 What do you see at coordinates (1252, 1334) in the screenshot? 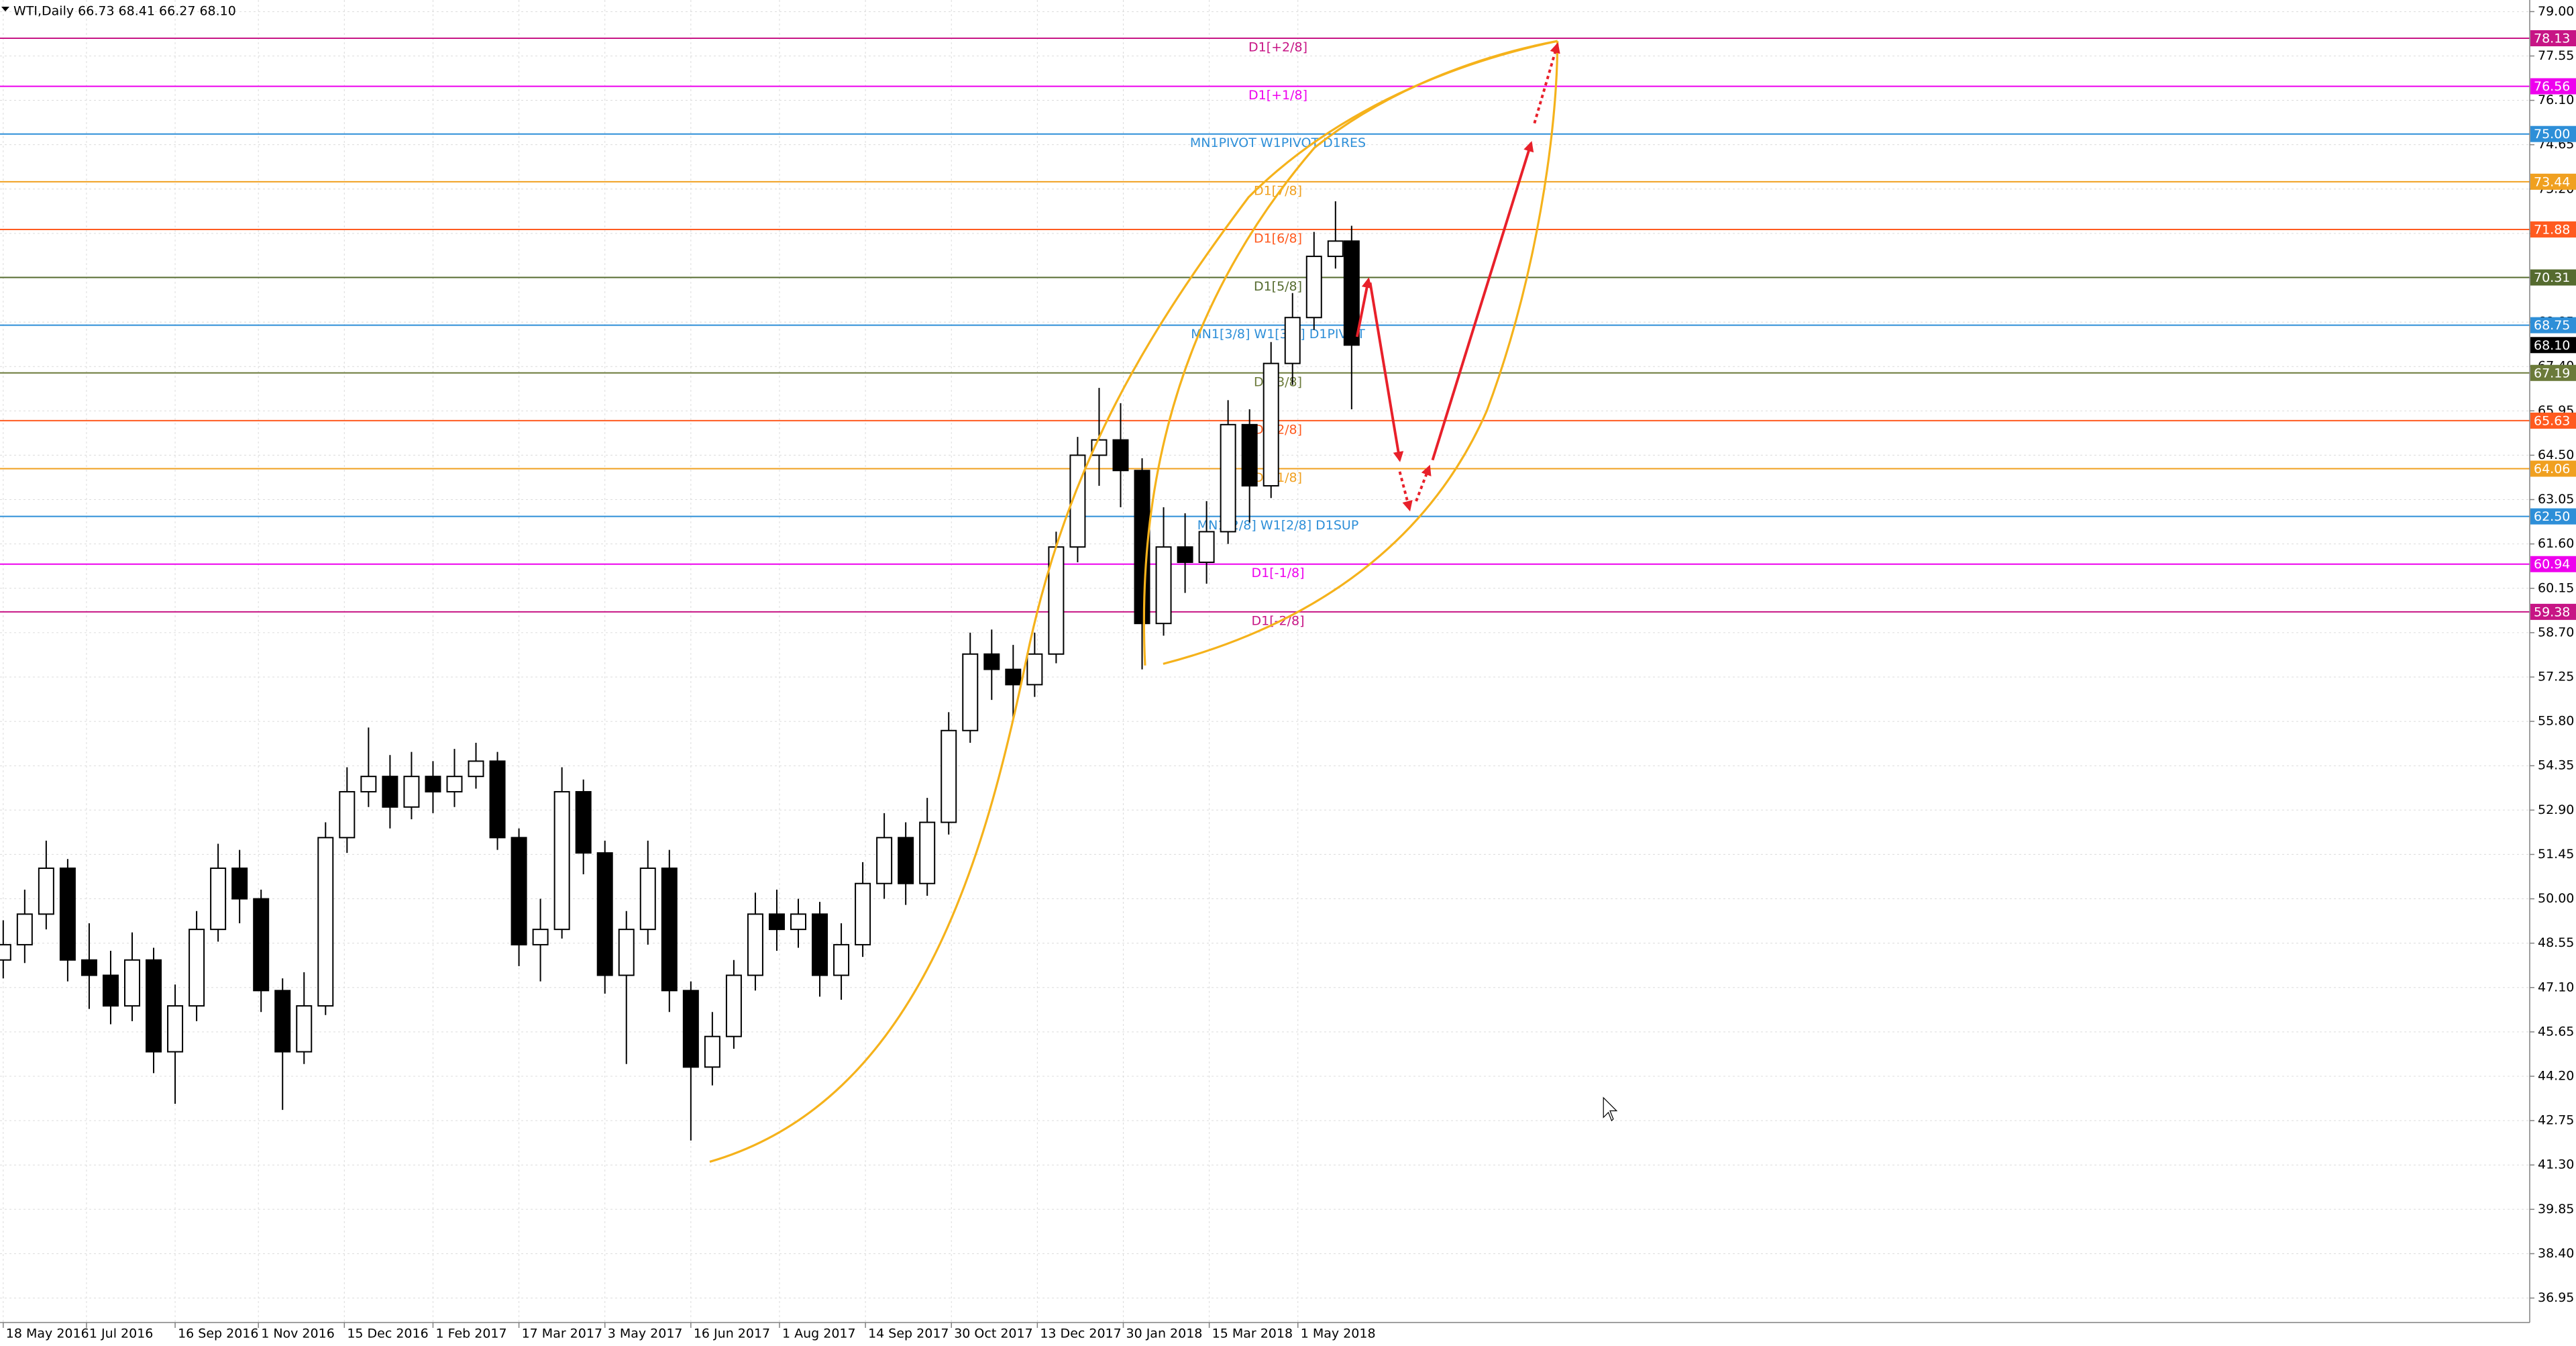
I see `x-tick-label: 15 Mar 2018` at bounding box center [1252, 1334].